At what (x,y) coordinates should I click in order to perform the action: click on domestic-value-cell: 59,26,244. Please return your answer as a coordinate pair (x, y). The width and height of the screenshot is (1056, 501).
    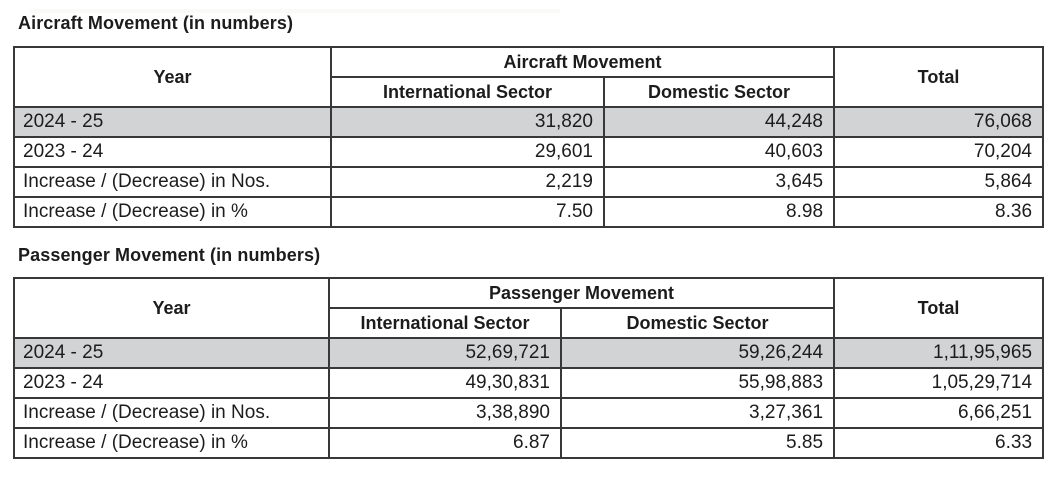
    Looking at the image, I should click on (697, 353).